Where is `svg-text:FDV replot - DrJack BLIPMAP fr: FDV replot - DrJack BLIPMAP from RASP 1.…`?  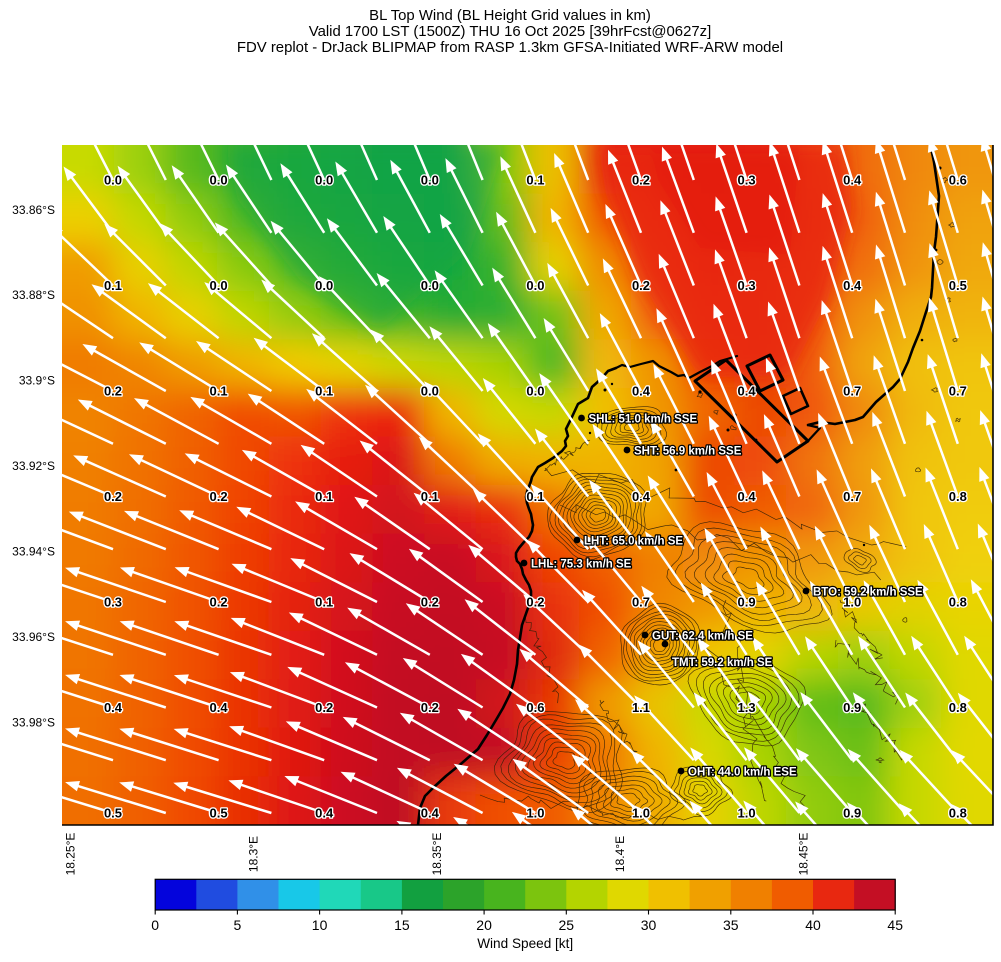
svg-text:FDV replot - DrJack BLIPMAP fr: FDV replot - DrJack BLIPMAP from RASP 1.… is located at coordinates (510, 48).